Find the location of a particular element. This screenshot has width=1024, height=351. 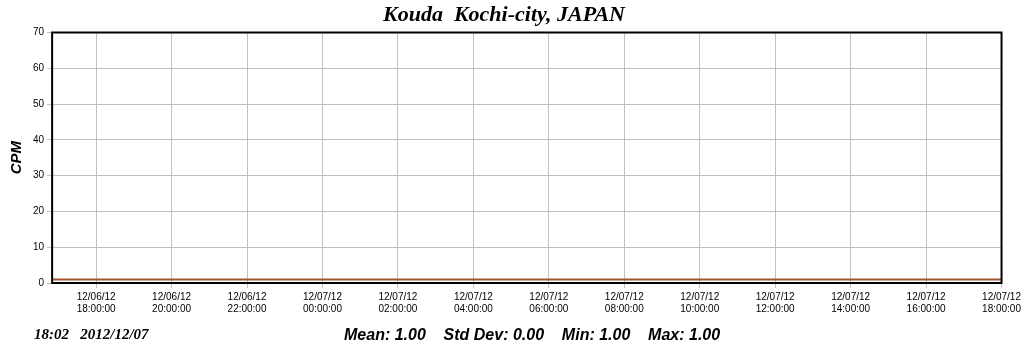

x-tick-label: 12/07/12 12:00:00 is located at coordinates (775, 302).